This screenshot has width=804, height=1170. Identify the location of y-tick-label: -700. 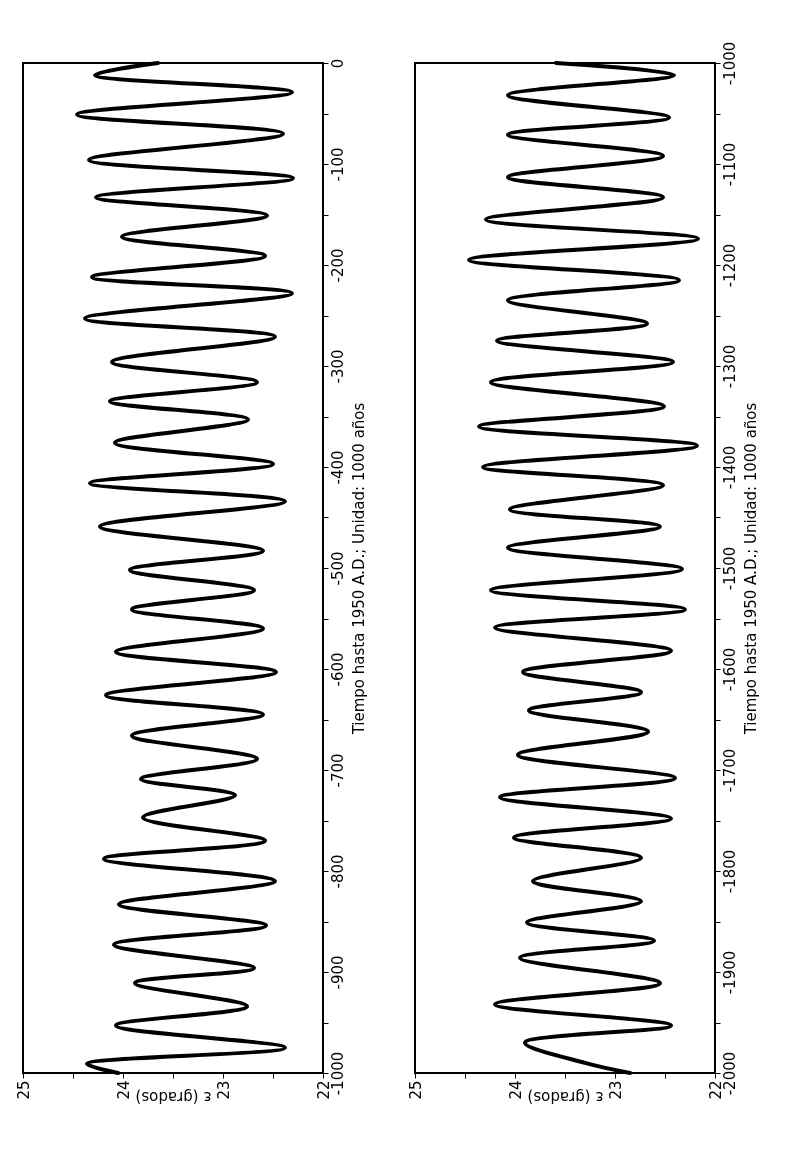
(337, 770).